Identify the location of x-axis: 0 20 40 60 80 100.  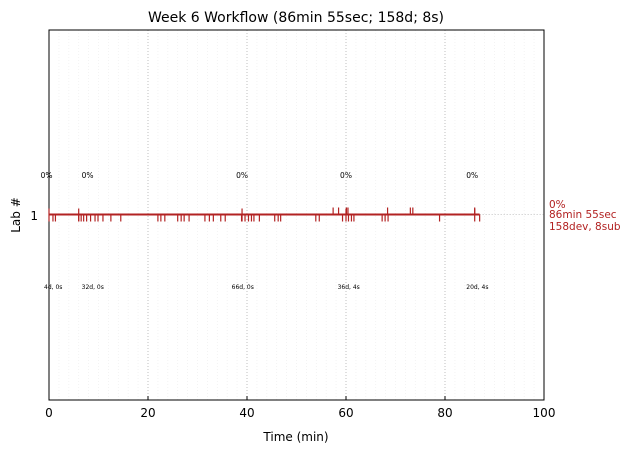
(300, 408).